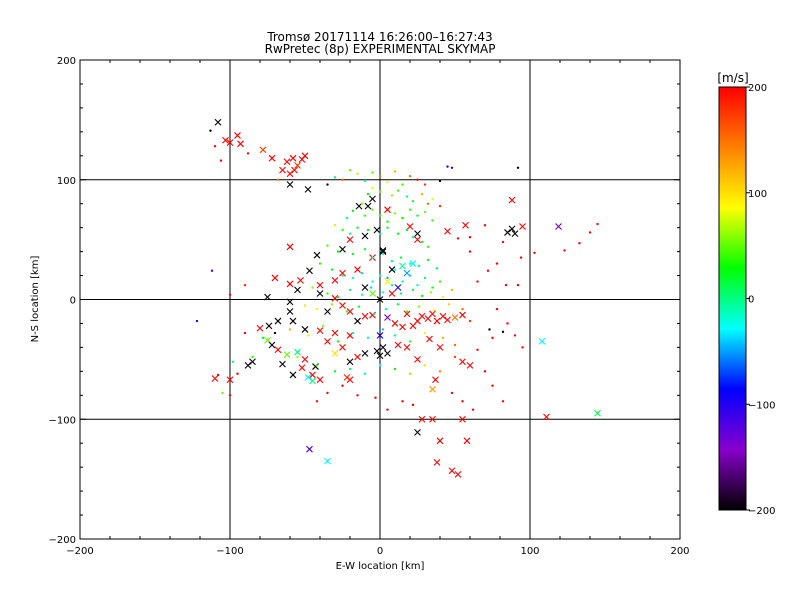 Image resolution: width=800 pixels, height=604 pixels. I want to click on y-tick-label: 0, so click(73, 301).